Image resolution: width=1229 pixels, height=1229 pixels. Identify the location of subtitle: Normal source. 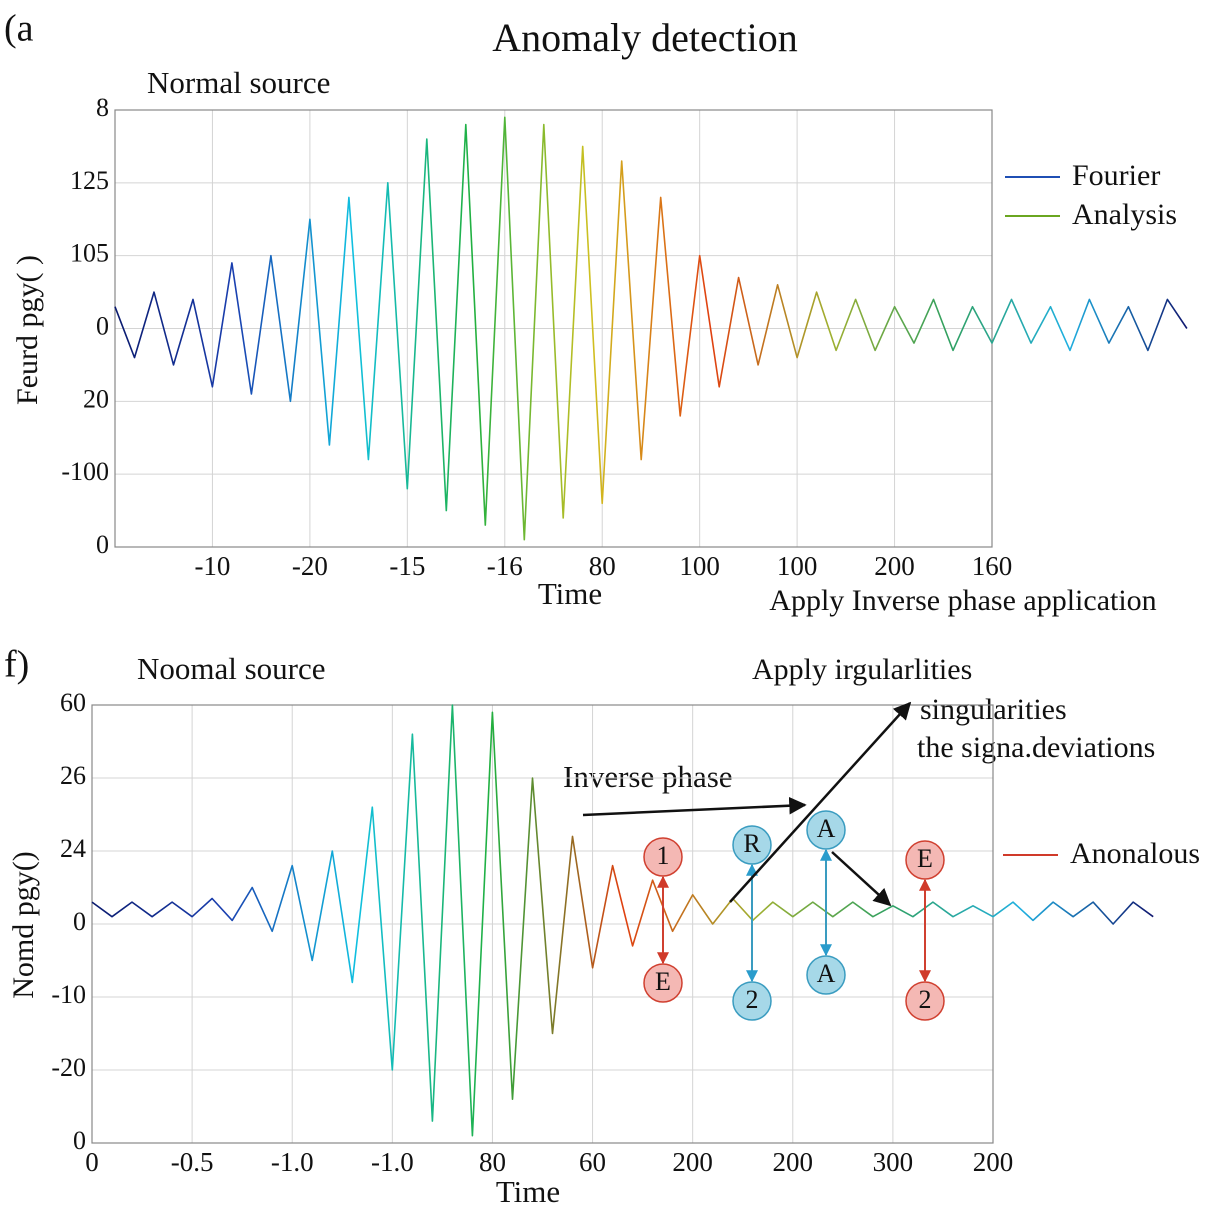
(238, 82).